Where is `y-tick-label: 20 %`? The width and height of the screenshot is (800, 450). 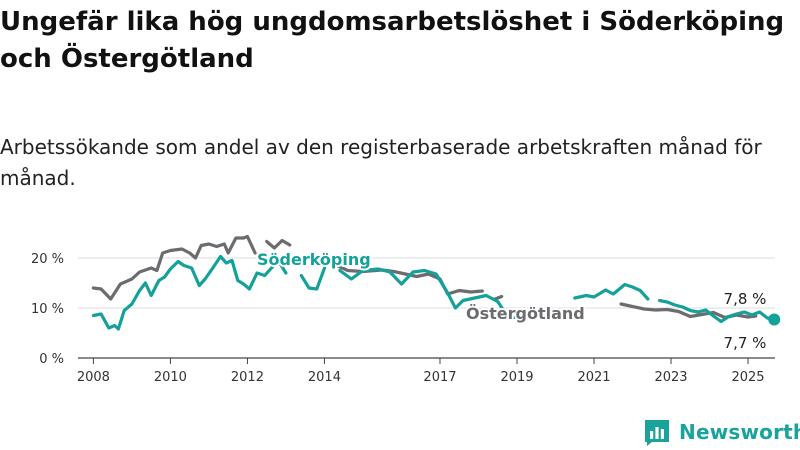 y-tick-label: 20 % is located at coordinates (47, 259).